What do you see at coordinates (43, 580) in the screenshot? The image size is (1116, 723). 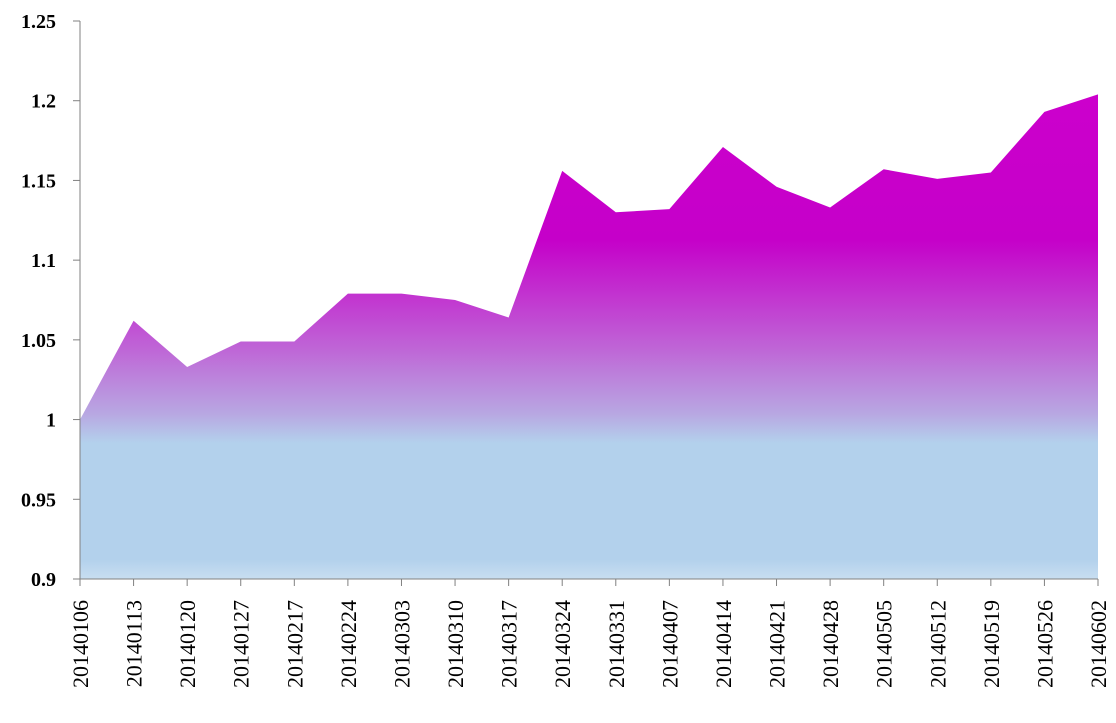 I see `y-tick-label: 0.9` at bounding box center [43, 580].